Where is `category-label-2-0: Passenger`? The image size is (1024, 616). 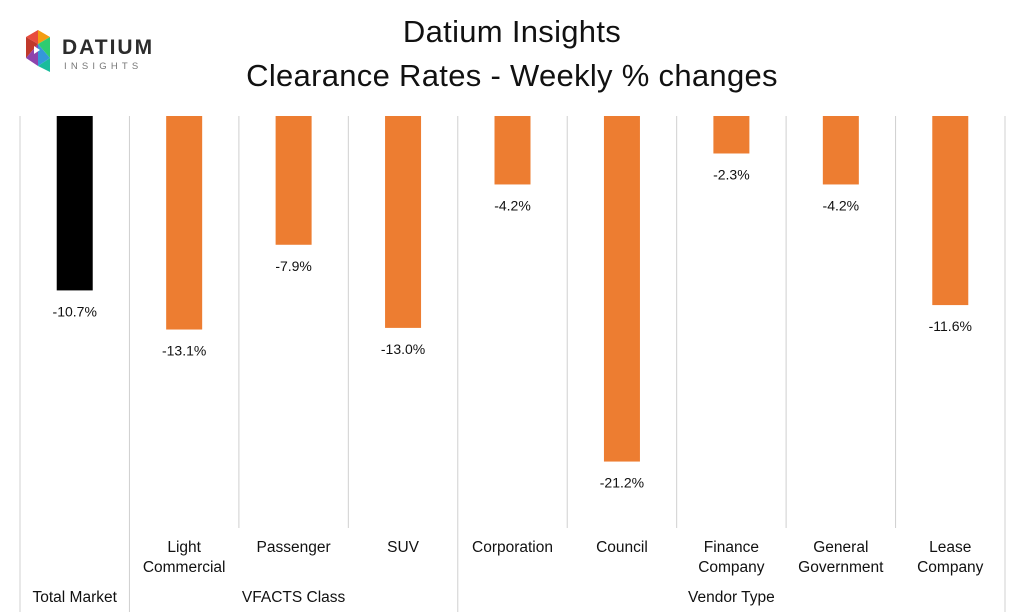
category-label-2-0: Passenger is located at coordinates (294, 547).